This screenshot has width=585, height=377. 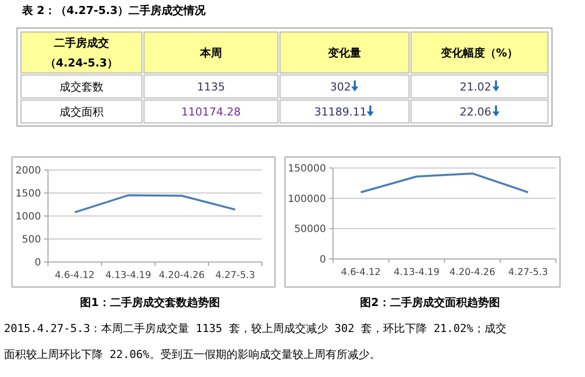 What do you see at coordinates (82, 112) in the screenshot?
I see `text: 成交面积` at bounding box center [82, 112].